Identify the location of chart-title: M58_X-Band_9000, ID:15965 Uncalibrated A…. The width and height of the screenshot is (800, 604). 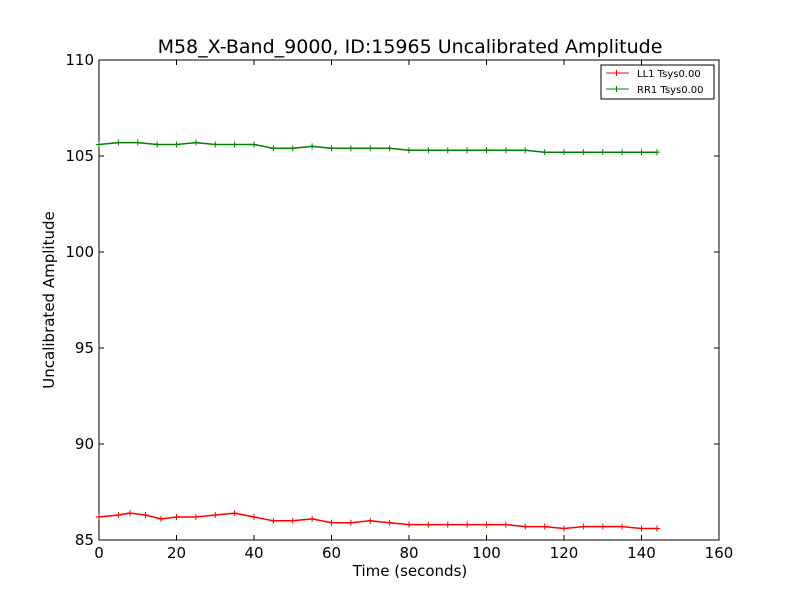
(410, 47).